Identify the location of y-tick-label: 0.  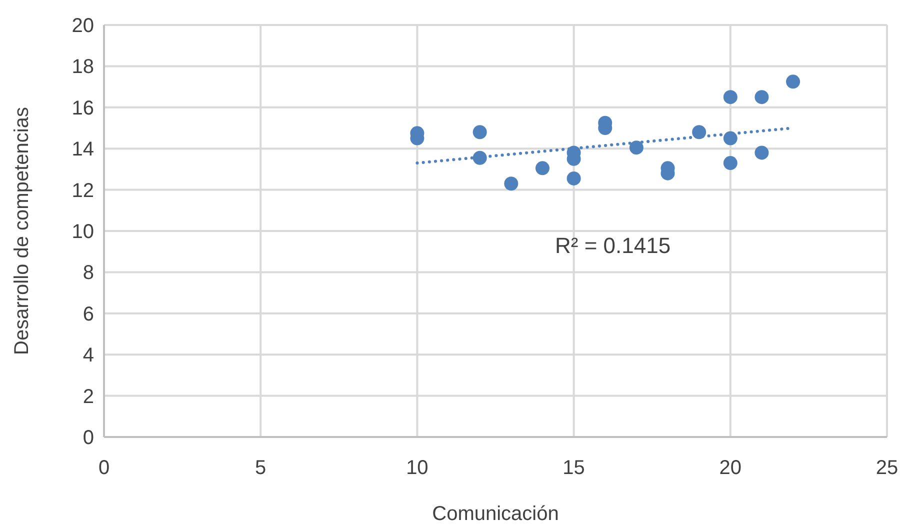
(88, 438).